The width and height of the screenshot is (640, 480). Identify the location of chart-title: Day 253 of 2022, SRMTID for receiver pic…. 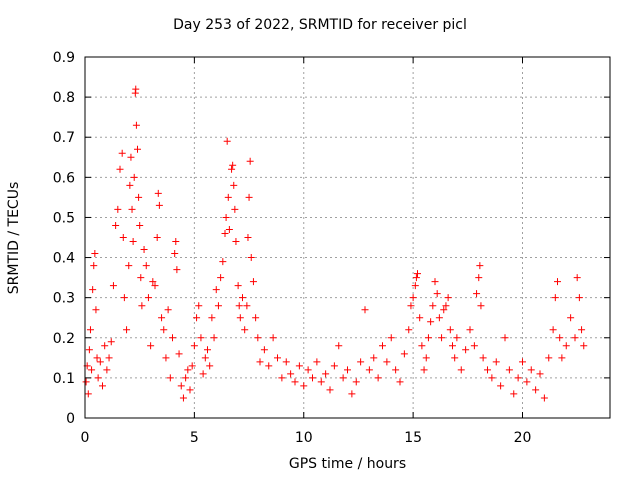
(320, 25).